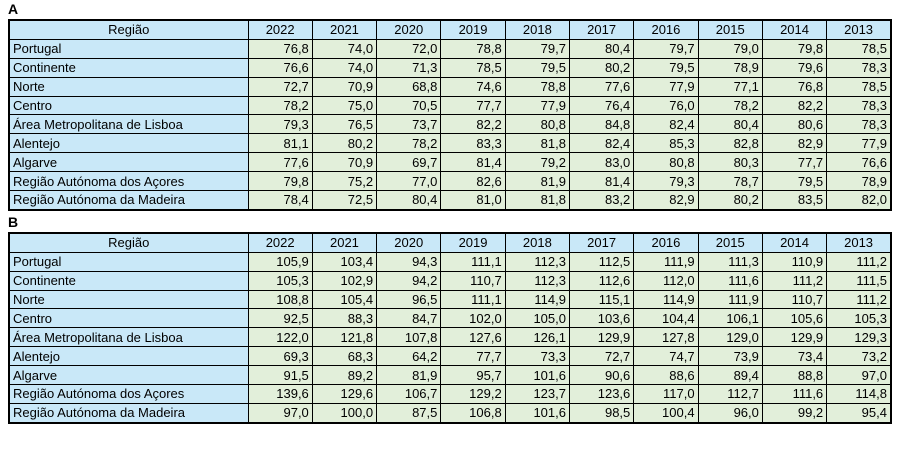  What do you see at coordinates (537, 124) in the screenshot?
I see `value-cell: 80,8` at bounding box center [537, 124].